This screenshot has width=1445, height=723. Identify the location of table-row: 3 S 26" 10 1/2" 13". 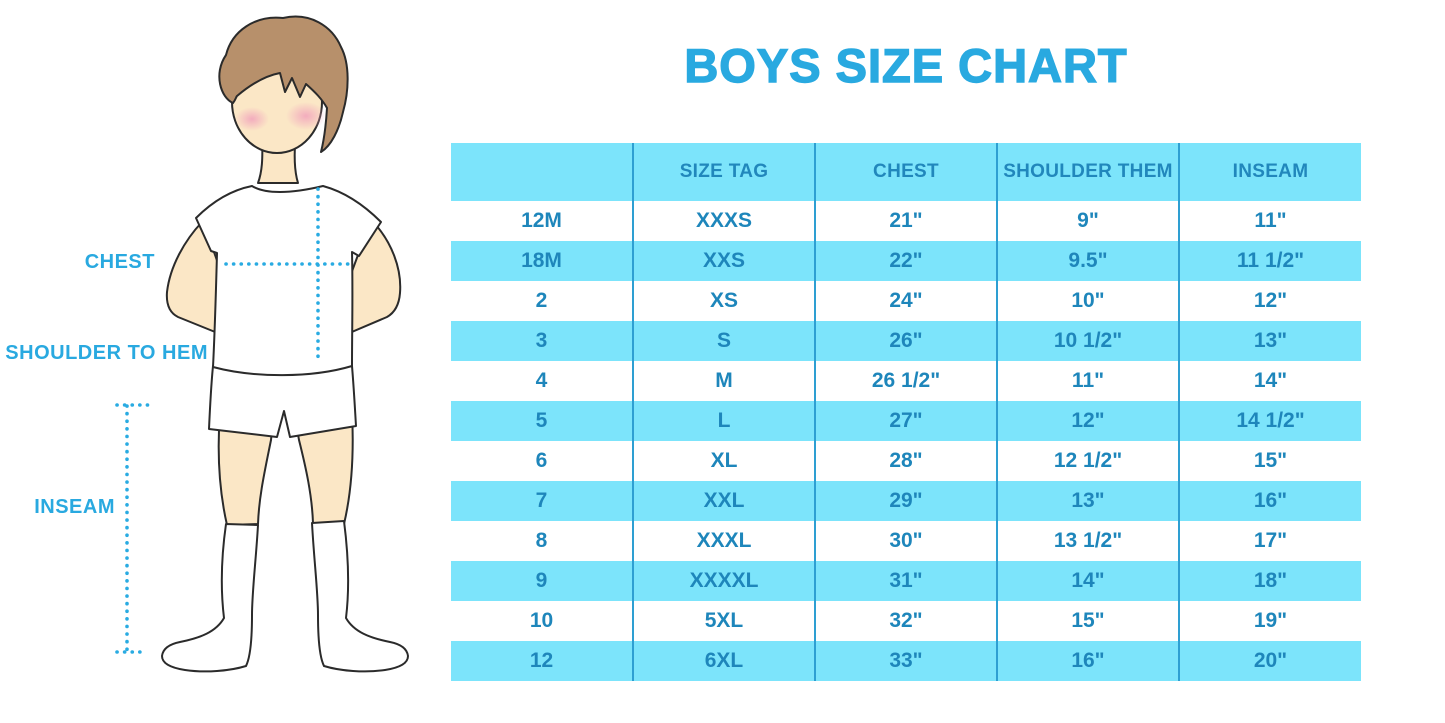
(906, 341).